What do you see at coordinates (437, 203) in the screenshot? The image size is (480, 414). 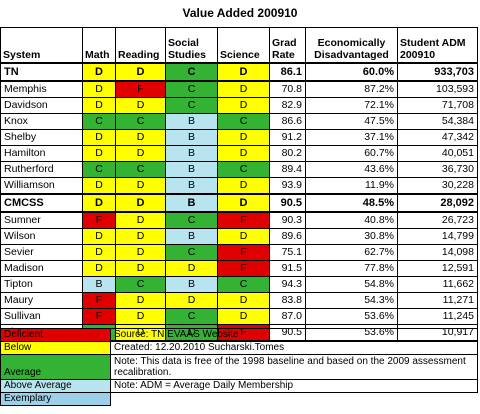 I see `student-adm-cell: 28,092` at bounding box center [437, 203].